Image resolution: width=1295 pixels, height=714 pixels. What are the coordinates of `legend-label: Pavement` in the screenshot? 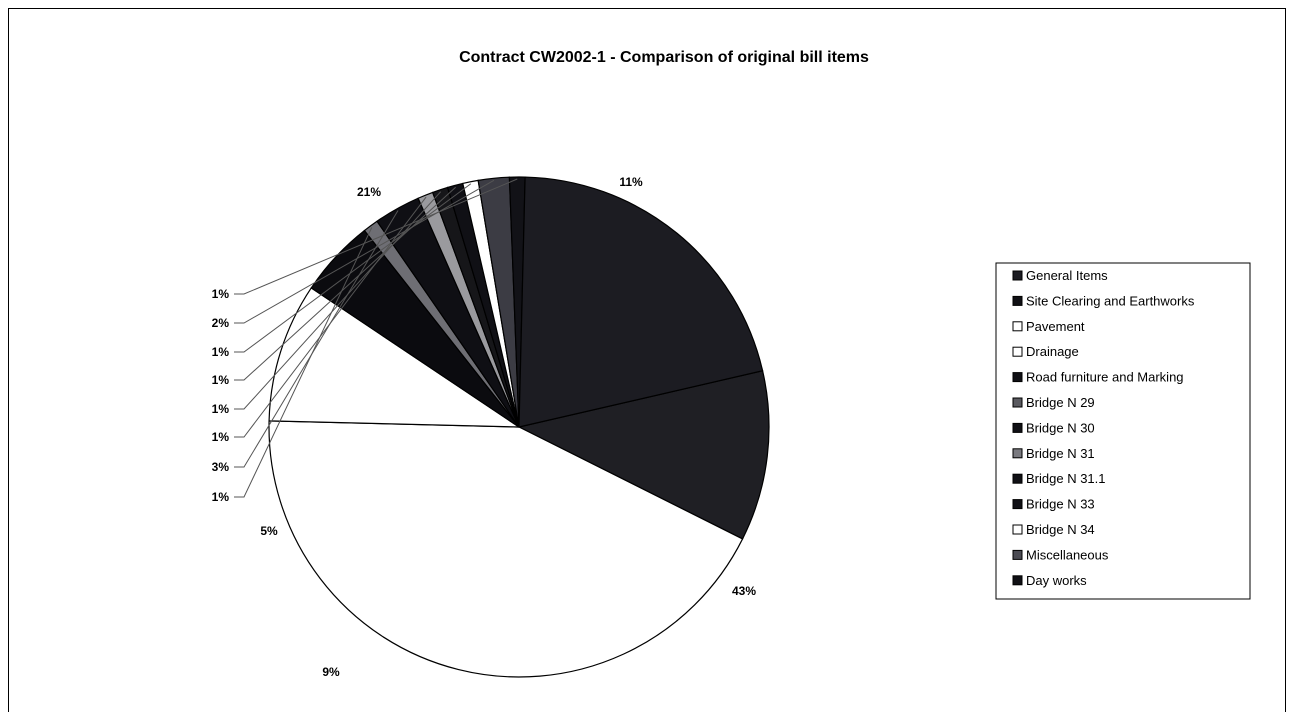 It's located at (1055, 326).